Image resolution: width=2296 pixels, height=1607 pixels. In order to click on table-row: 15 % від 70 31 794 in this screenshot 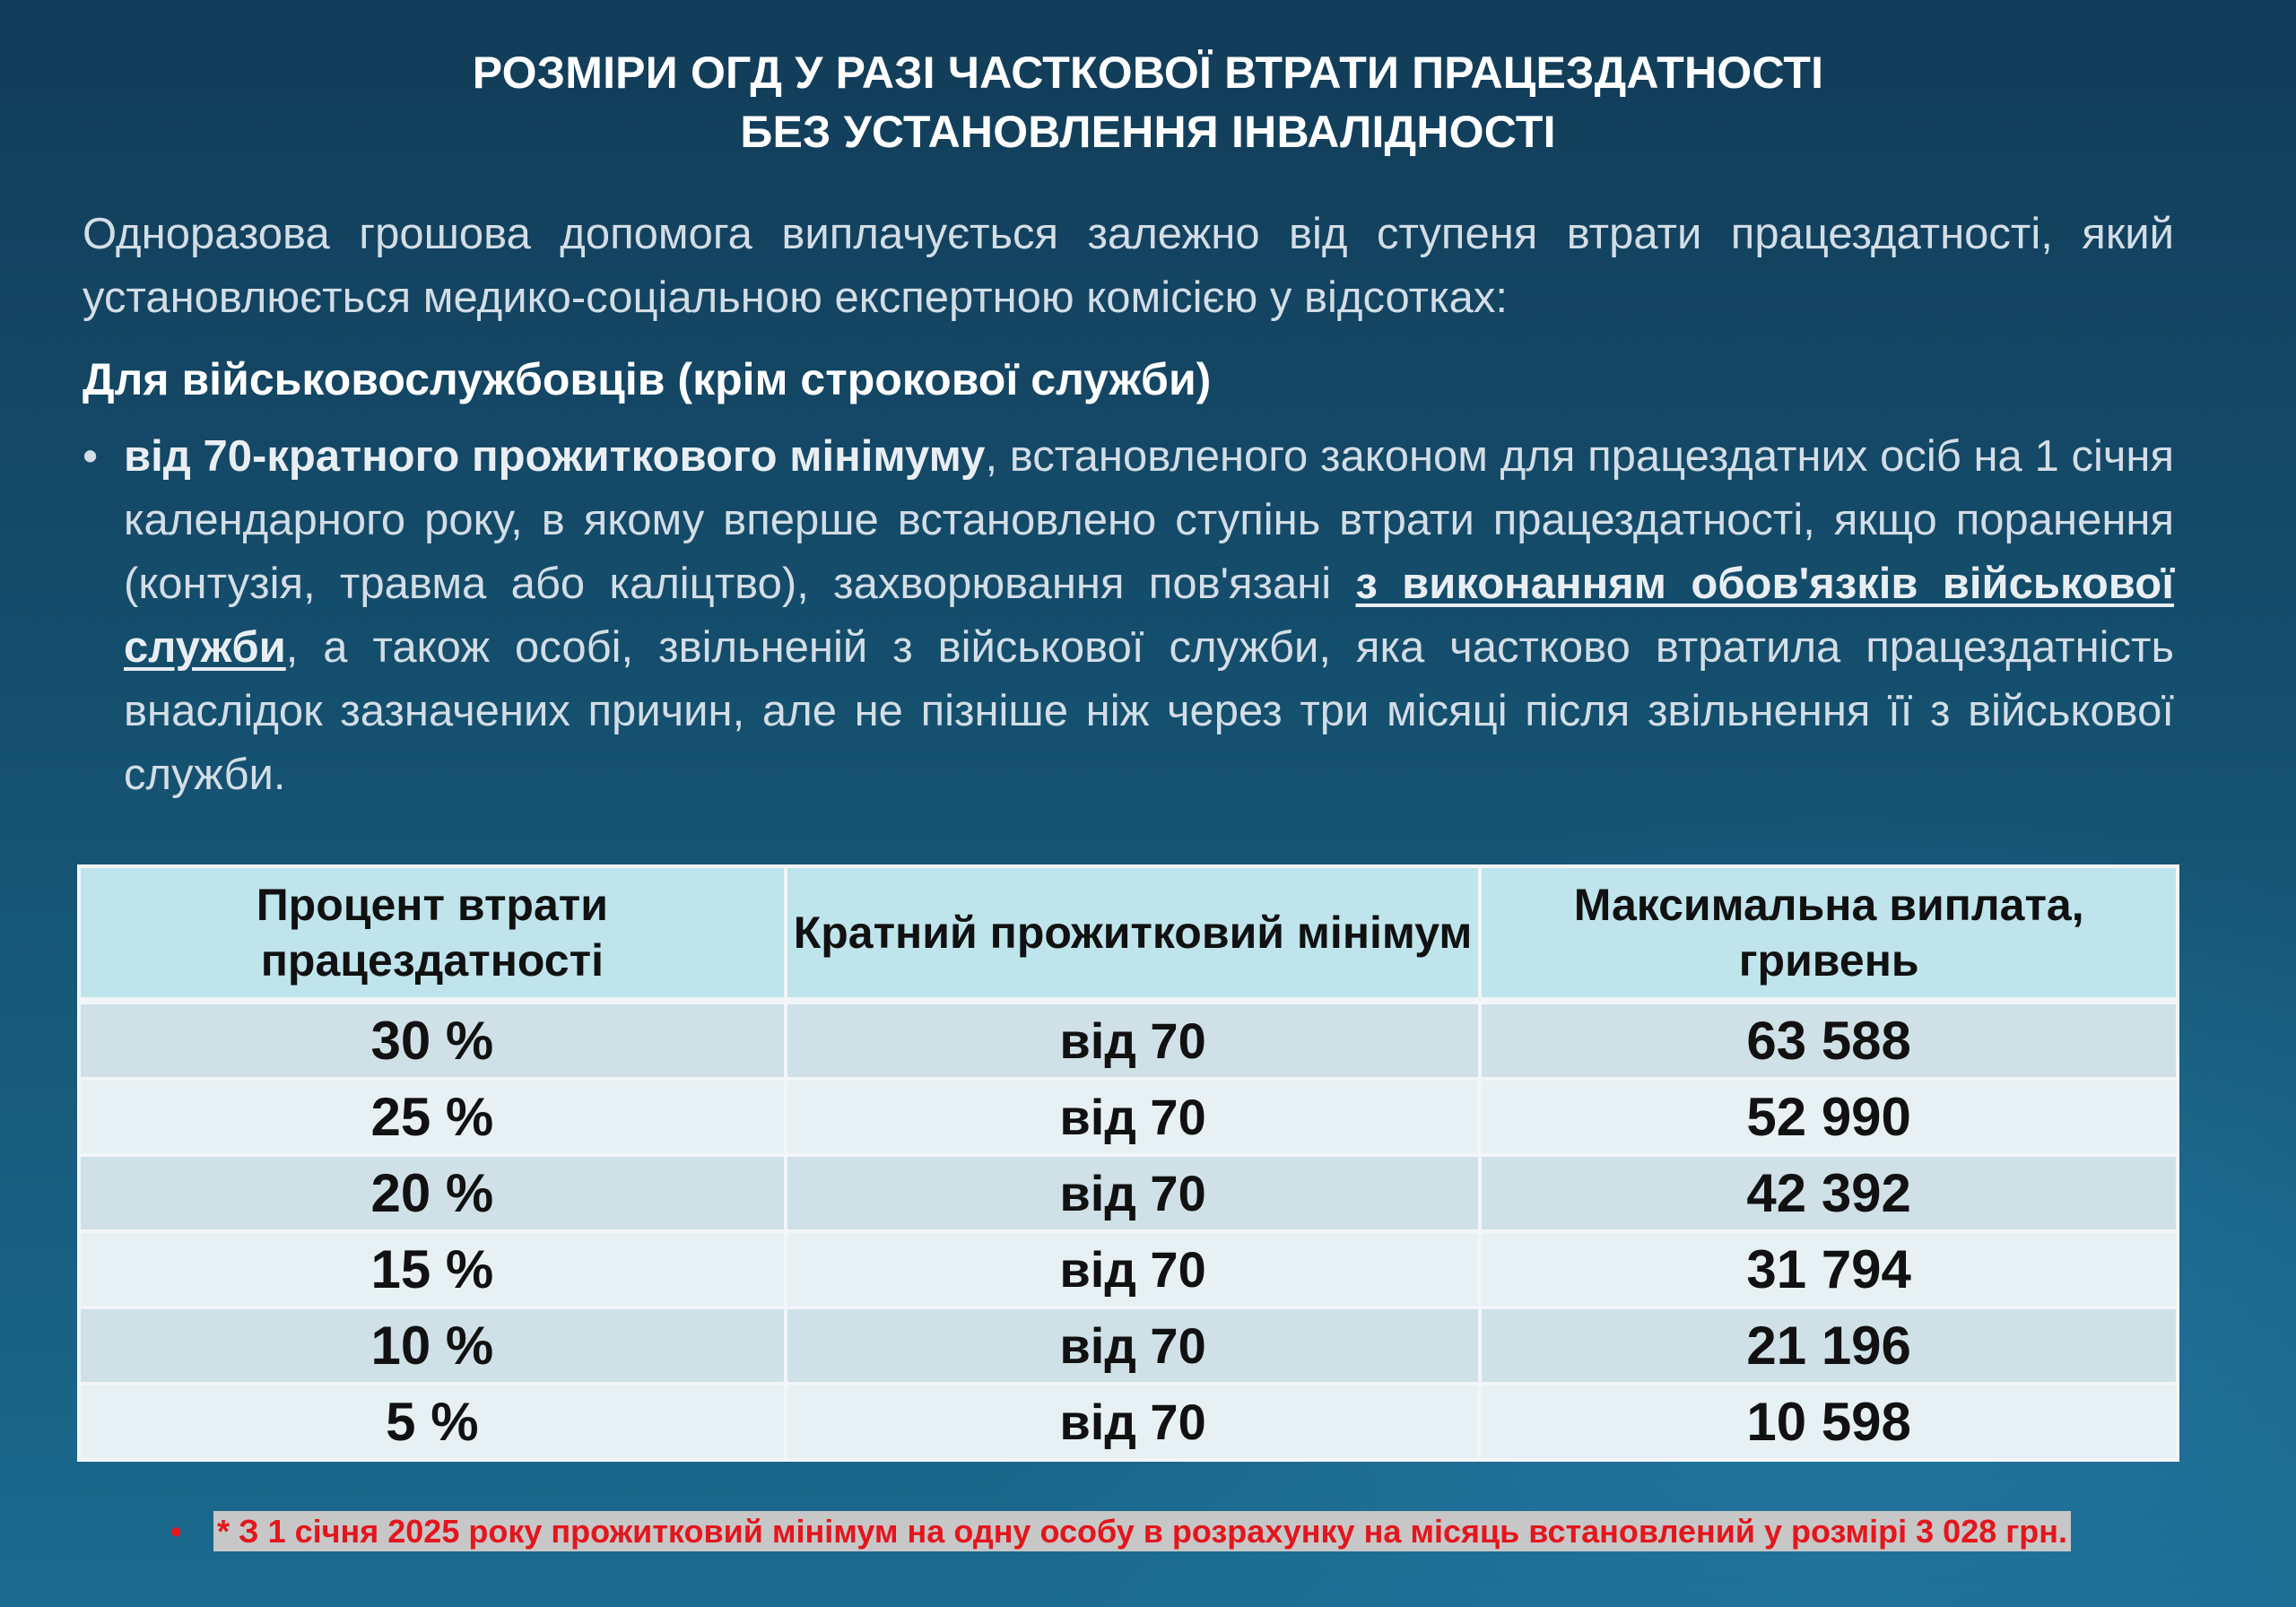, I will do `click(1128, 1269)`.